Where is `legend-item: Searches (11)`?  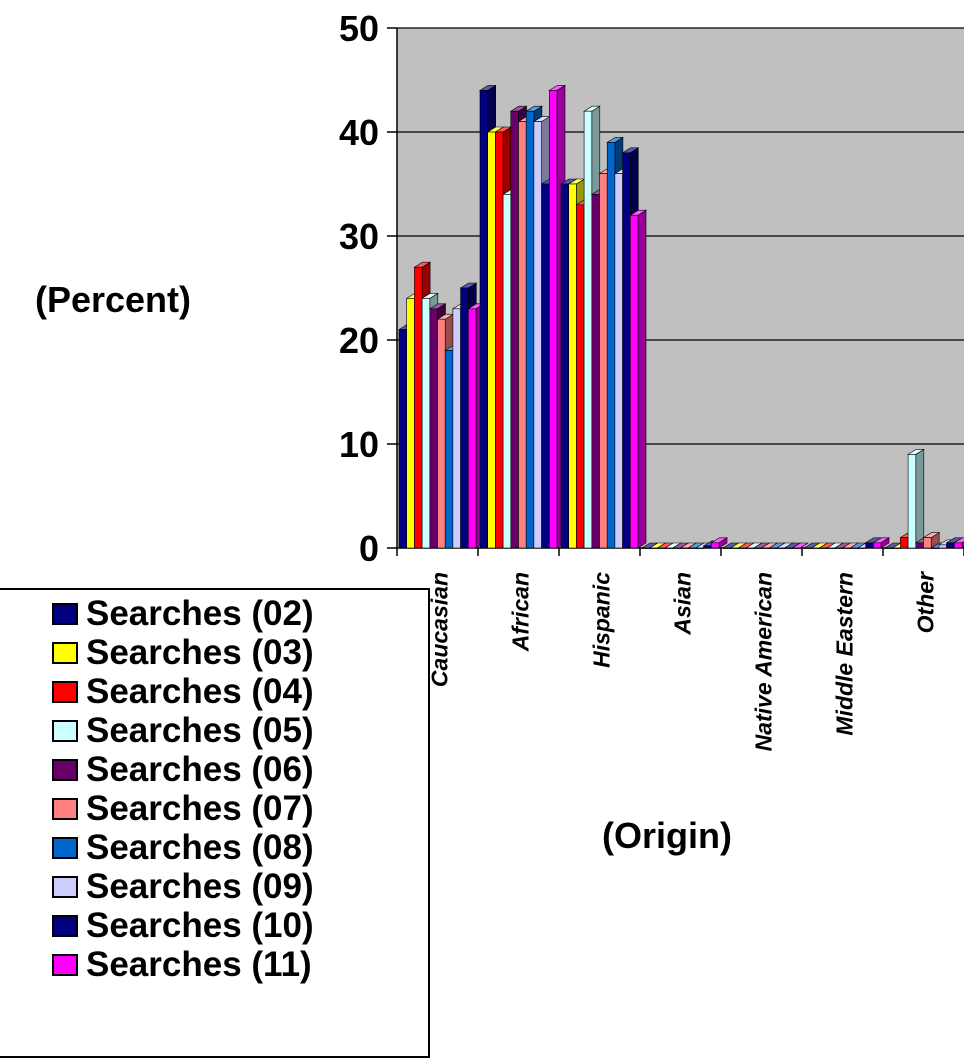 legend-item: Searches (11) is located at coordinates (182, 964).